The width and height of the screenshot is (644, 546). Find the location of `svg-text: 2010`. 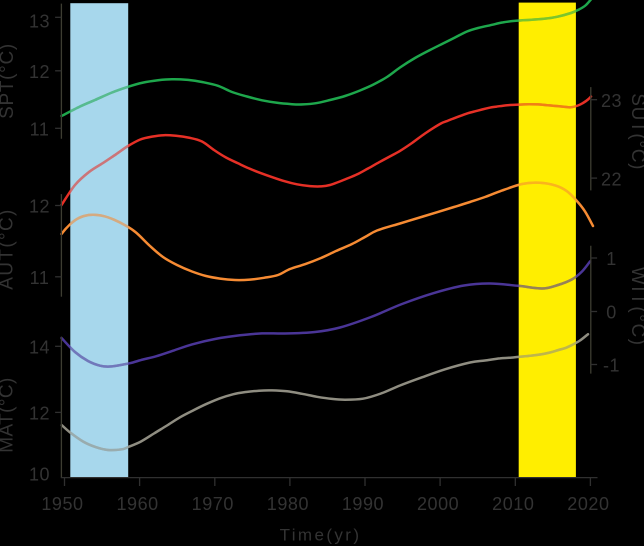

svg-text: 2010 is located at coordinates (513, 504).